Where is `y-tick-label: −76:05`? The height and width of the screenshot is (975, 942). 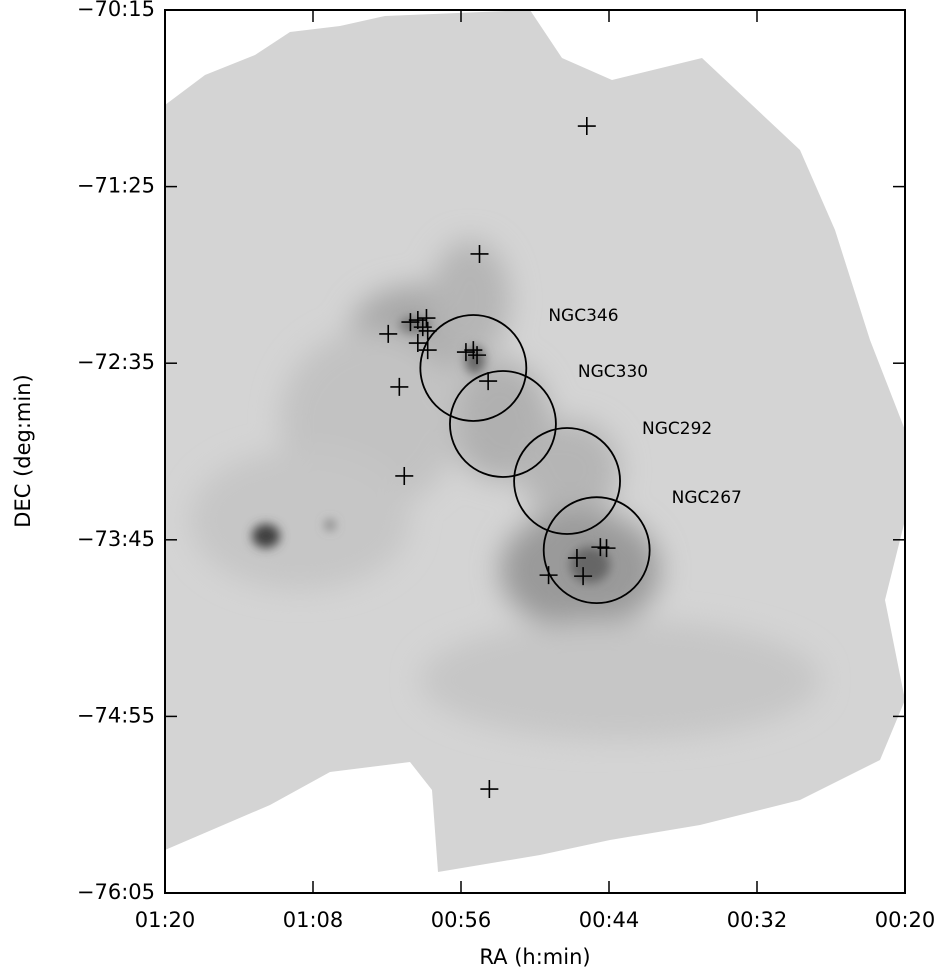
y-tick-label: −76:05 is located at coordinates (116, 892).